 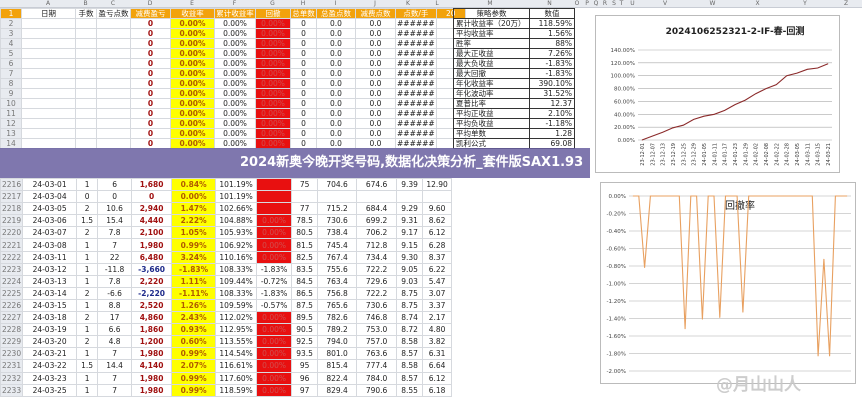 I want to click on param-value: 31.52%, so click(x=552, y=93).